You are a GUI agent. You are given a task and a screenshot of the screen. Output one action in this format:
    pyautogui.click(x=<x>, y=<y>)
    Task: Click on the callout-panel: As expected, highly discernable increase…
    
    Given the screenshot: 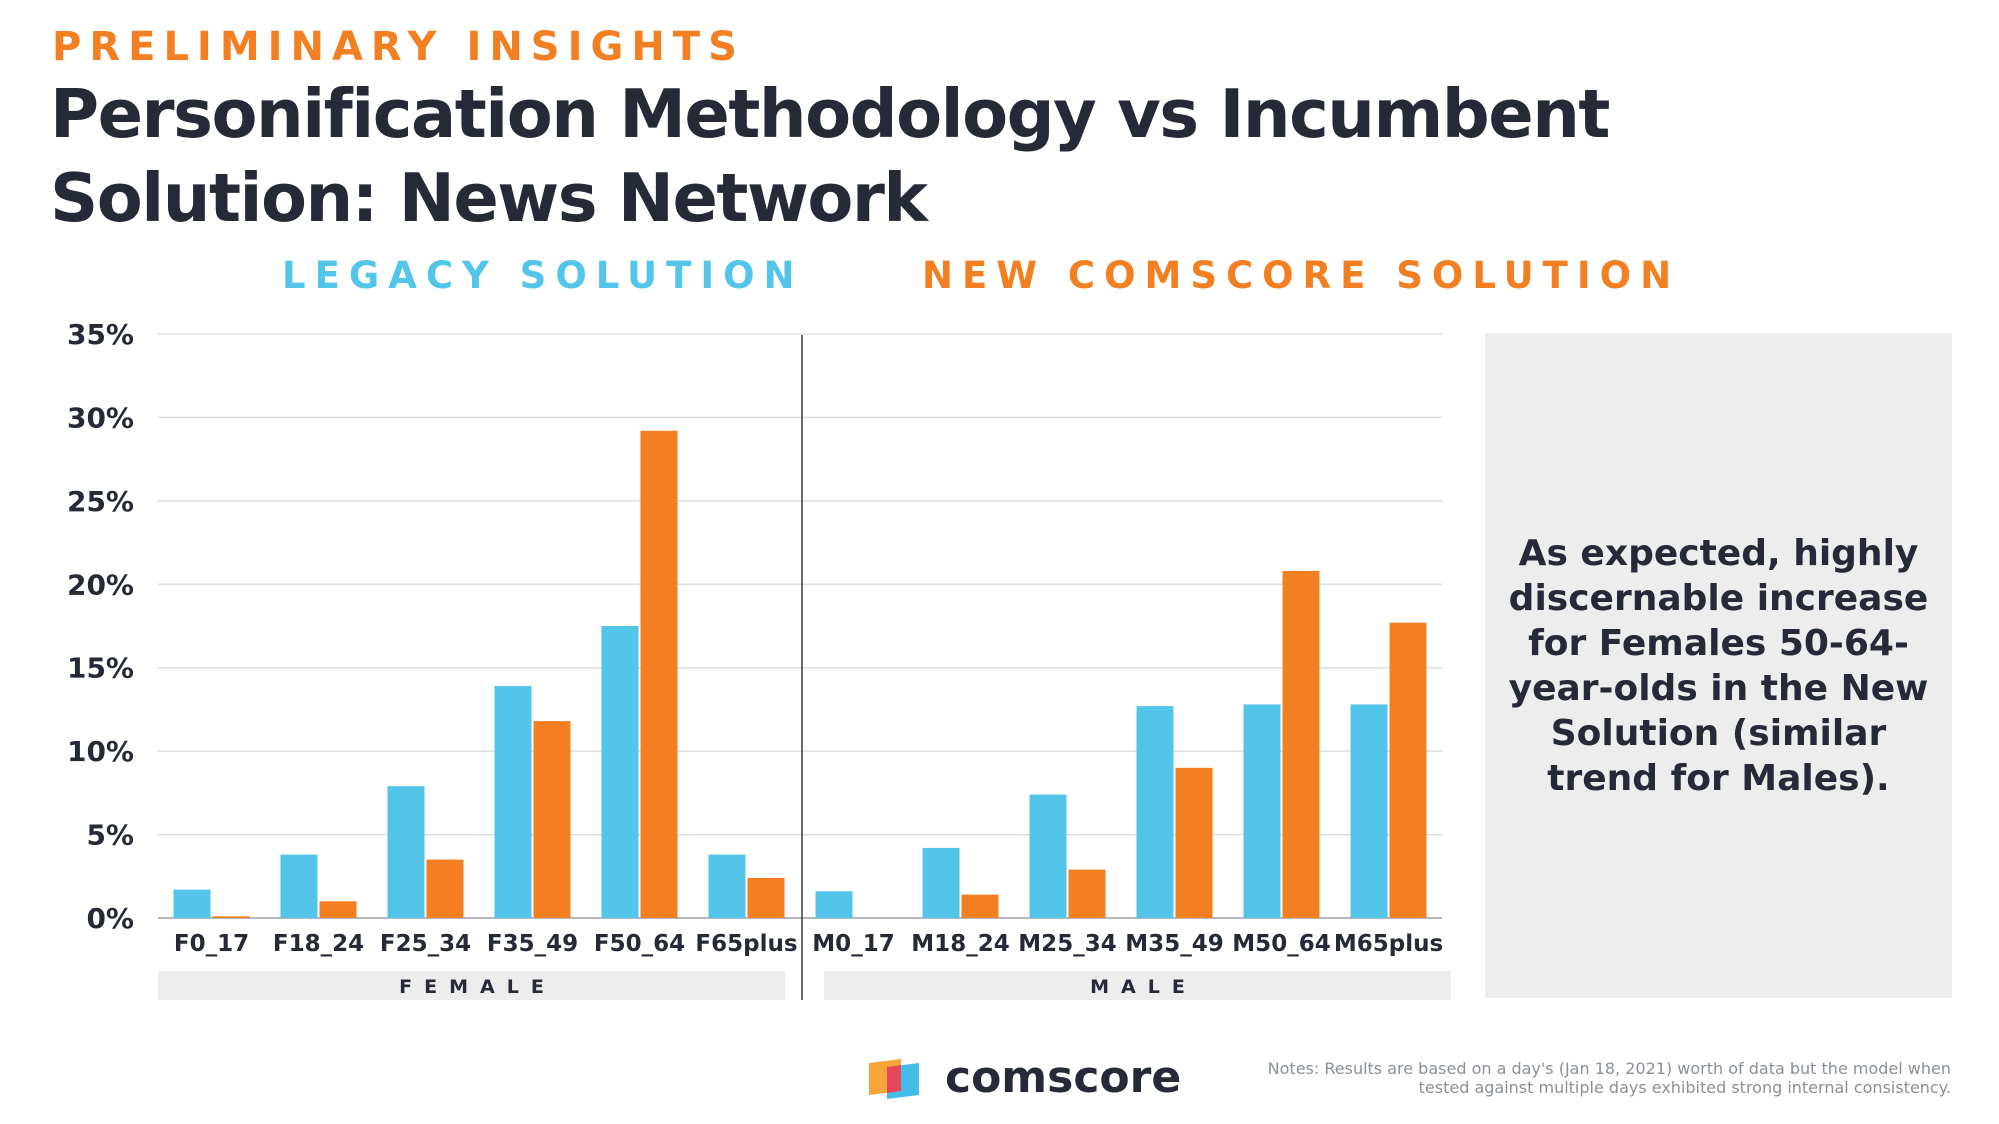 What is the action you would take?
    pyautogui.click(x=1718, y=665)
    